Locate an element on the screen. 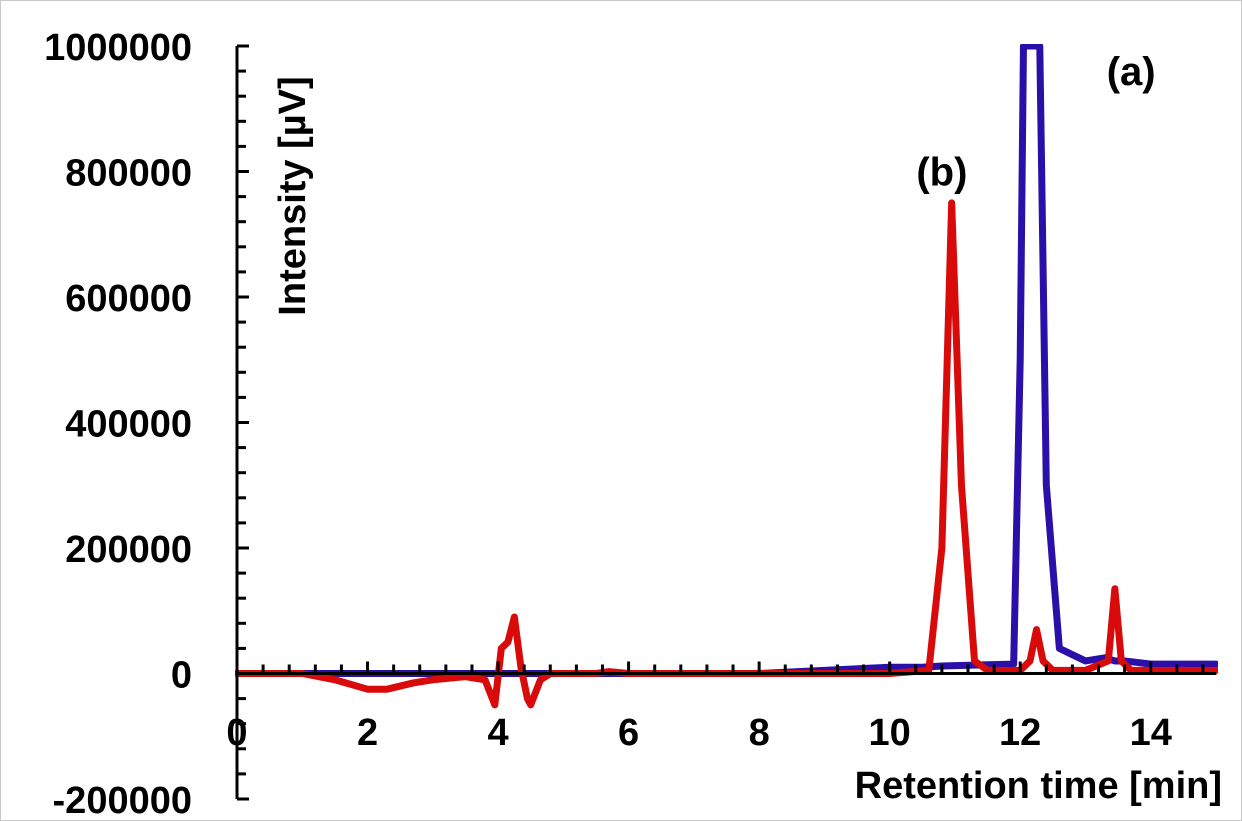 The height and width of the screenshot is (821, 1242). y-tick-label: 400000 is located at coordinates (128, 425).